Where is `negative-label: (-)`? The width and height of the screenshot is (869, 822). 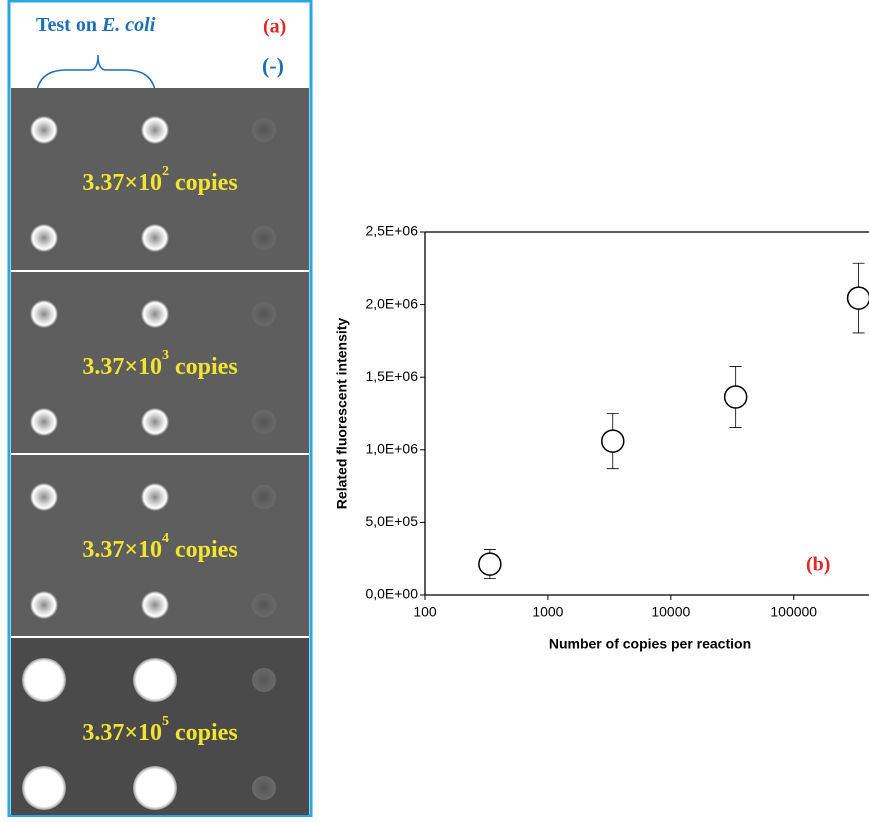 negative-label: (-) is located at coordinates (273, 65).